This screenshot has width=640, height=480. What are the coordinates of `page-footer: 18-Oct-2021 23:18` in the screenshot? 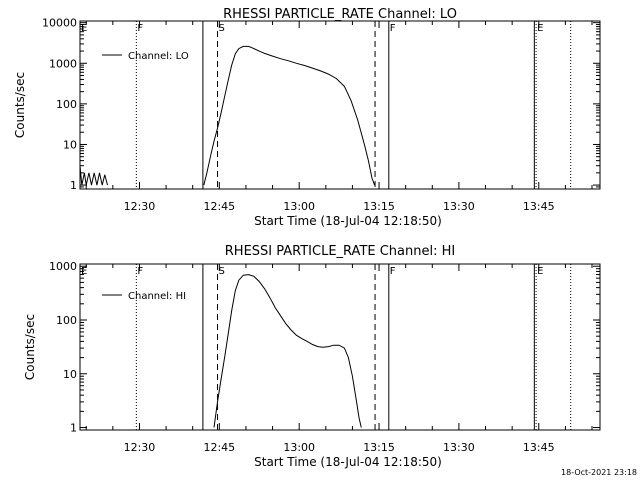 It's located at (599, 472).